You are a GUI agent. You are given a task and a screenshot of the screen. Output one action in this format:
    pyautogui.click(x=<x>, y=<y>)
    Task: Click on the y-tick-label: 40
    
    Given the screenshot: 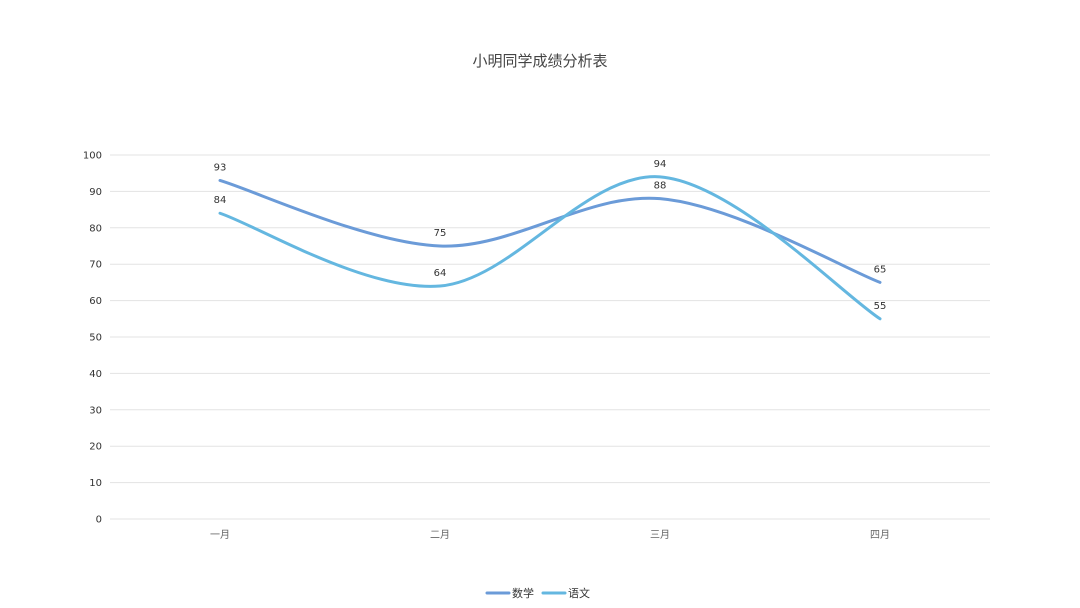 What is the action you would take?
    pyautogui.click(x=95, y=374)
    